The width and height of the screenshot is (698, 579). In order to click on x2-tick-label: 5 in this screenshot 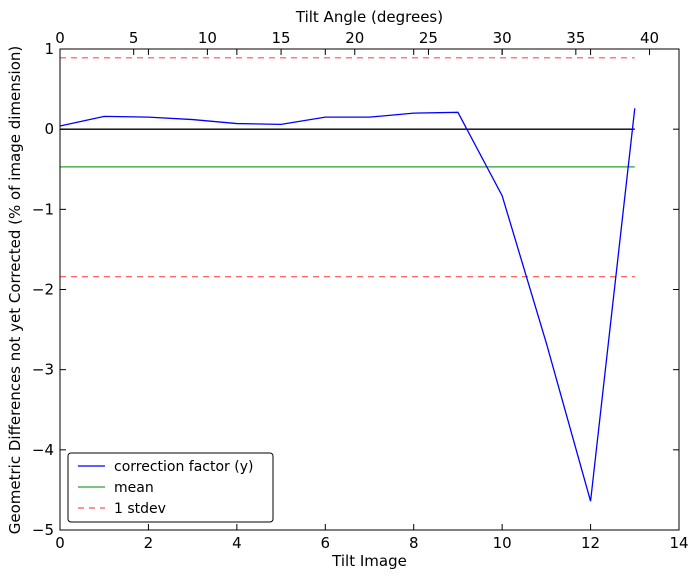, I will do `click(134, 38)`.